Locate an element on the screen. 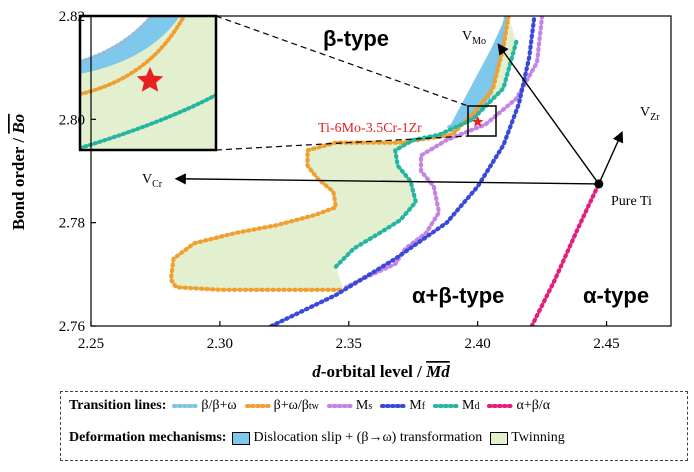 The width and height of the screenshot is (694, 472). legend-item-beta-betaomega: β/β+ω is located at coordinates (204, 405).